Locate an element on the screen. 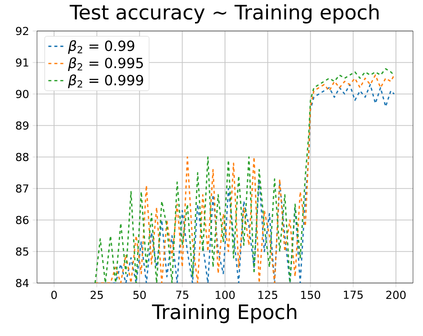 This screenshot has height=336, width=423. y-tick-label: 87 is located at coordinates (22, 188).